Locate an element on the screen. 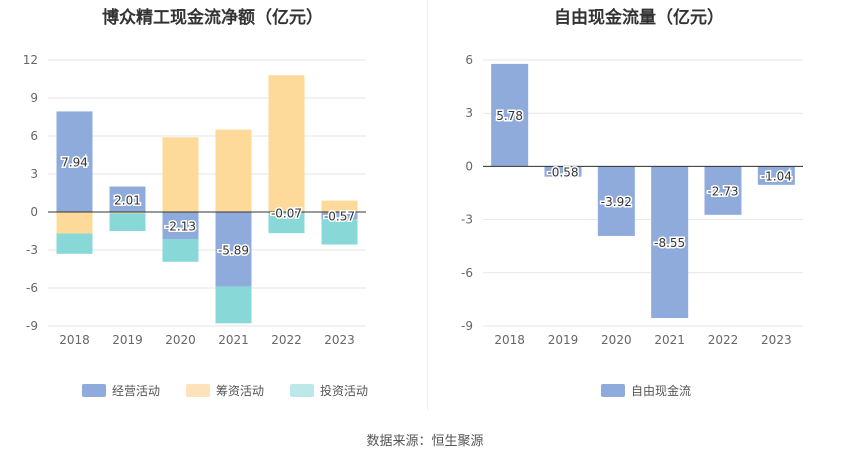 Image resolution: width=850 pixels, height=459 pixels. data-label: -5.89 is located at coordinates (233, 250).